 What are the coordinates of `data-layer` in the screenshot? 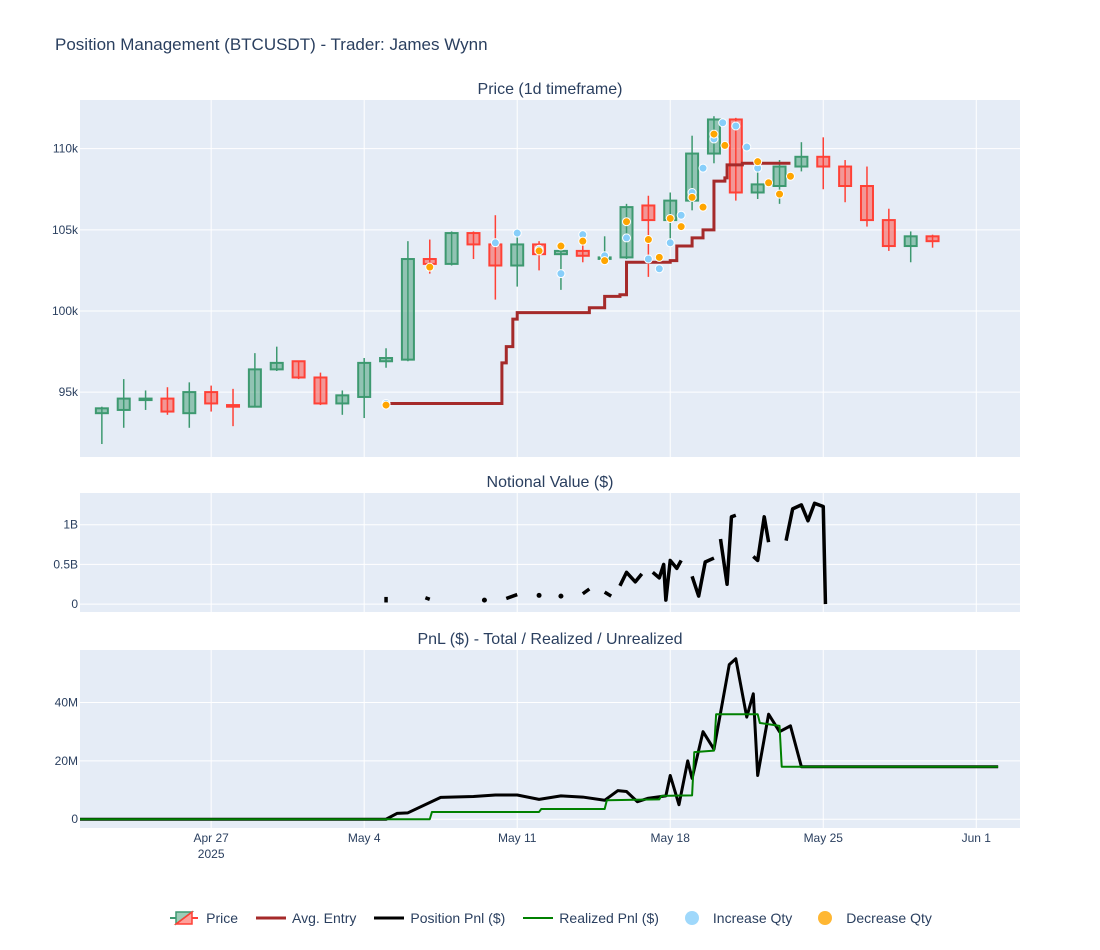 It's located at (539, 739).